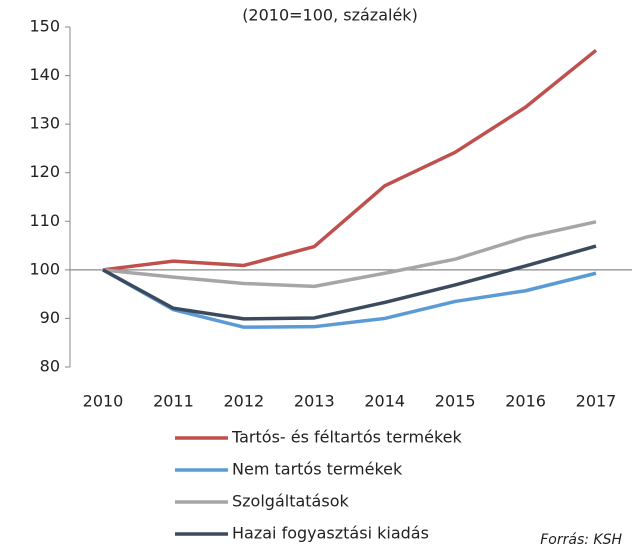 This screenshot has height=552, width=636. Describe the element at coordinates (44, 171) in the screenshot. I see `y-tick-label: 120` at that location.